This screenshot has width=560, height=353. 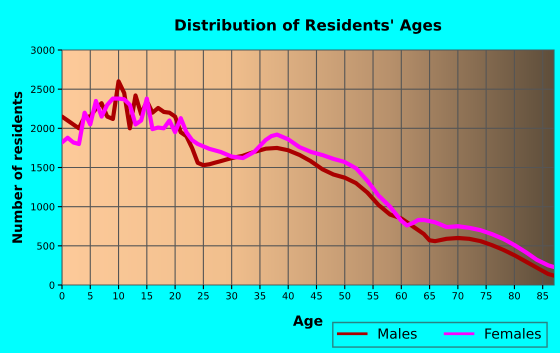 I want to click on x-tick-label: 15, so click(x=147, y=296).